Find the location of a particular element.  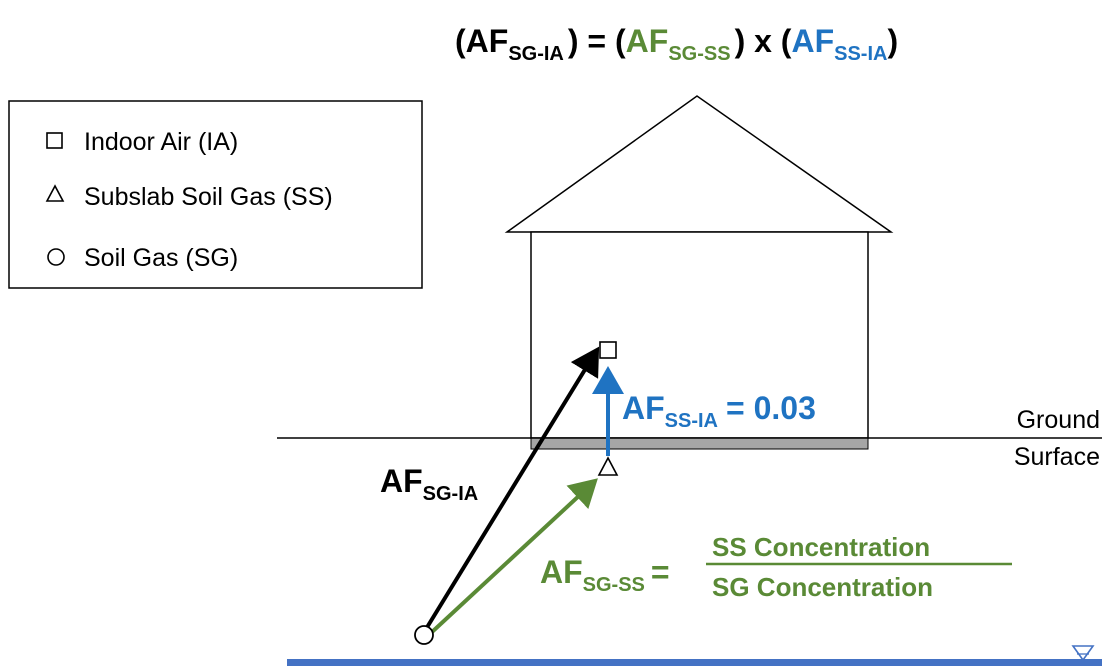

af-sg-ia-label: AFSG-IA is located at coordinates (429, 484).